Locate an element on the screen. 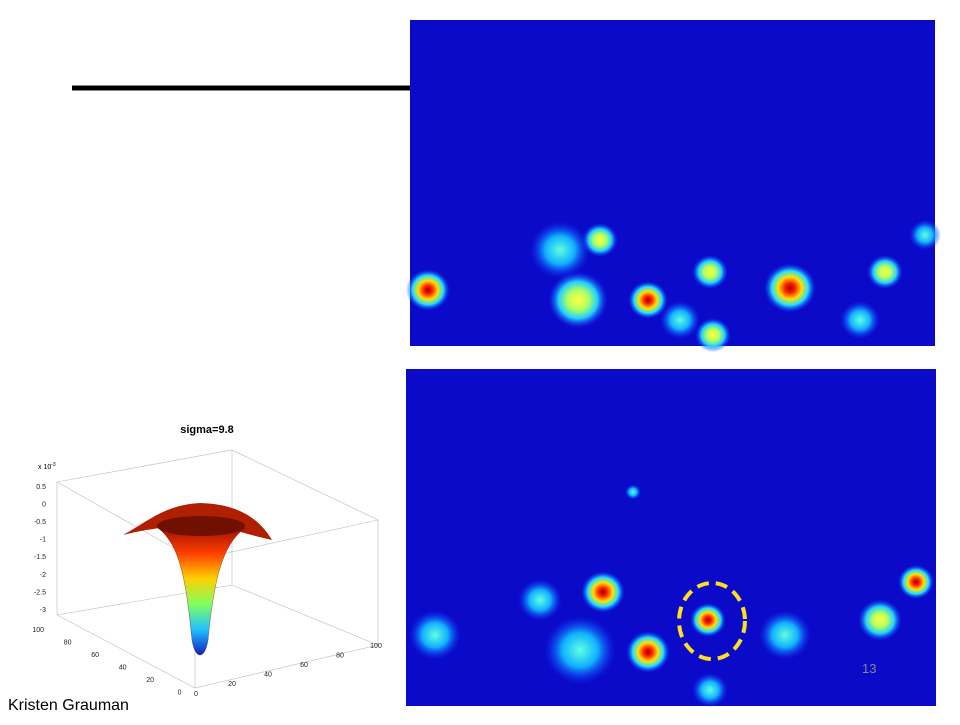 The image size is (960, 725). y-tick-label: 100 is located at coordinates (38, 630).